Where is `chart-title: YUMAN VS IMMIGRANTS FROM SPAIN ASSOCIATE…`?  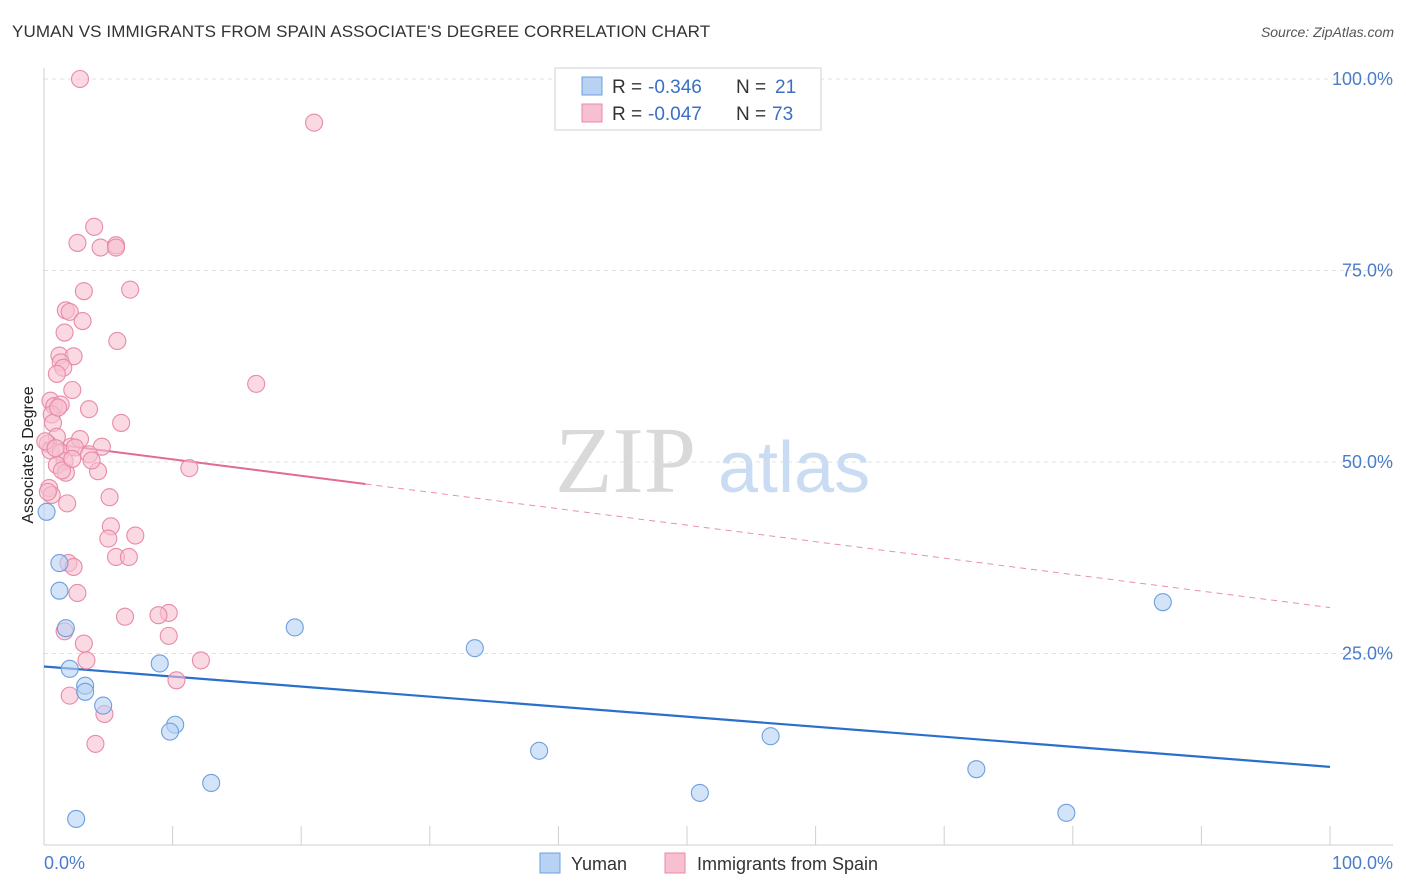
chart-title: YUMAN VS IMMIGRANTS FROM SPAIN ASSOCIATE… is located at coordinates (361, 31).